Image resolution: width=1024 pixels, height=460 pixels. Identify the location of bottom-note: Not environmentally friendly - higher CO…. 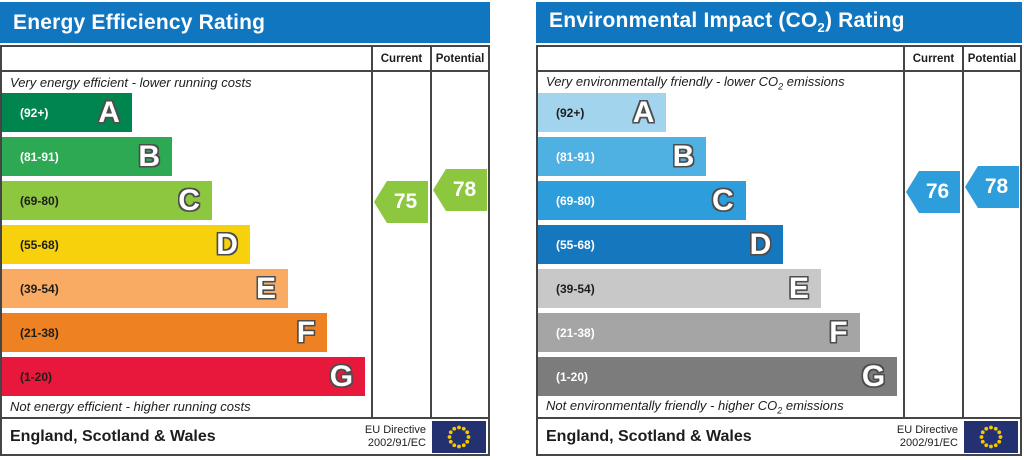
(695, 406).